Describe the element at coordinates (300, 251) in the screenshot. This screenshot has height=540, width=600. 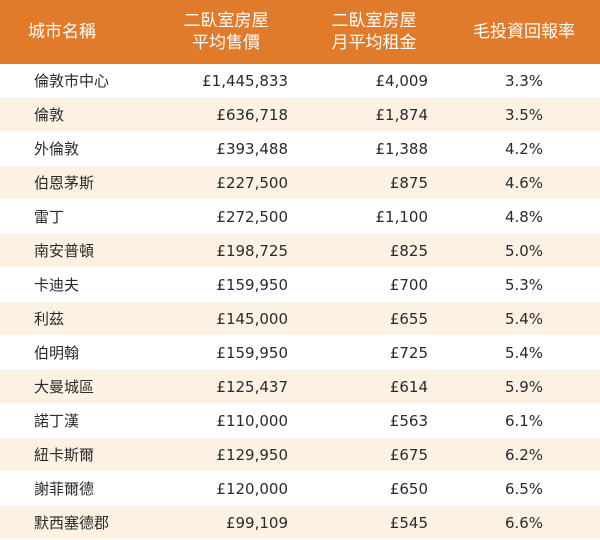
I see `table-row: 南安普頓 £198,725 £825 5.0%` at that location.